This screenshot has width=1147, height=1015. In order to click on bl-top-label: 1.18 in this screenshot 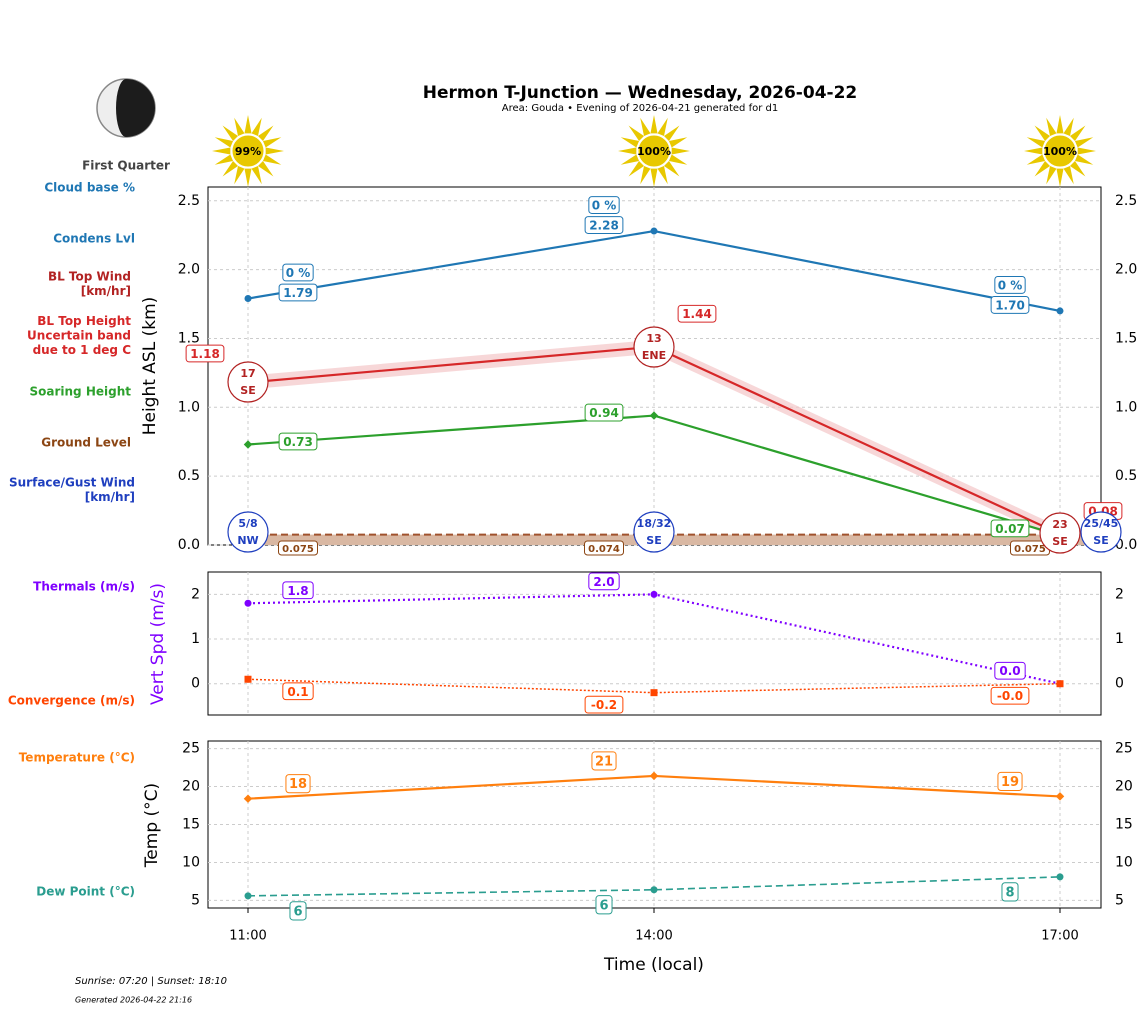, I will do `click(205, 354)`.